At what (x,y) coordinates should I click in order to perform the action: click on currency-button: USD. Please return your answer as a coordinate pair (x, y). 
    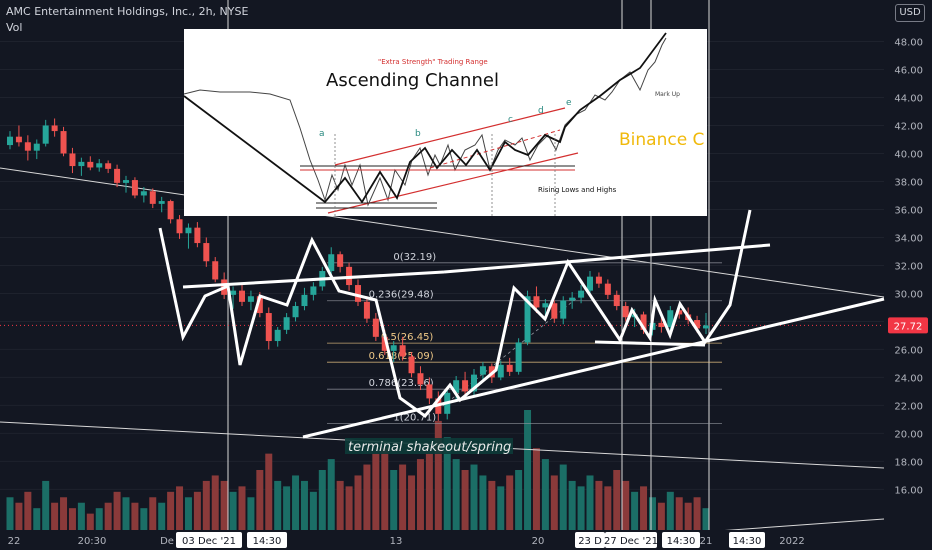
    Looking at the image, I should click on (910, 13).